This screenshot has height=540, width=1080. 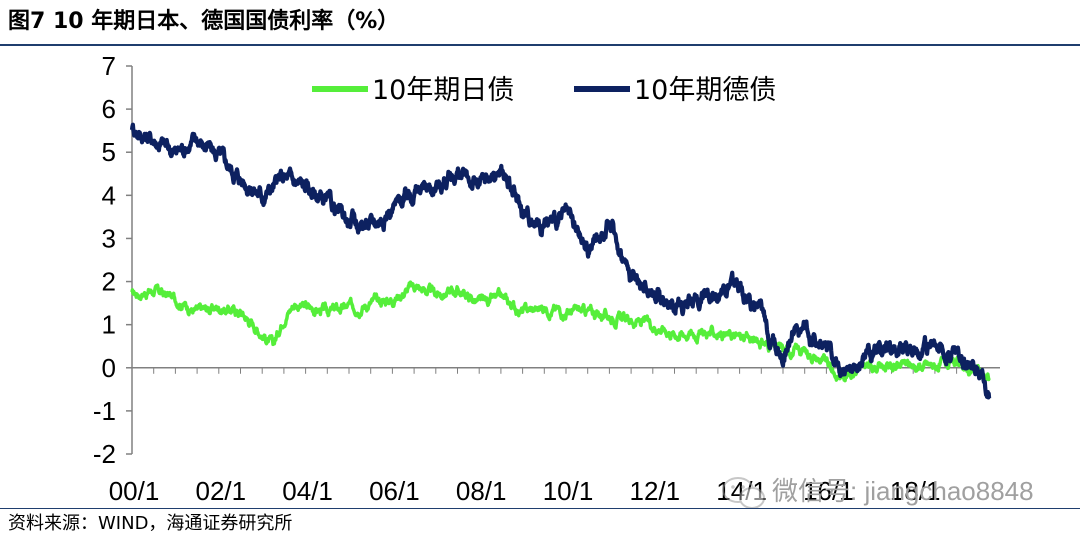 What do you see at coordinates (104, 411) in the screenshot?
I see `y-tick-label: -1` at bounding box center [104, 411].